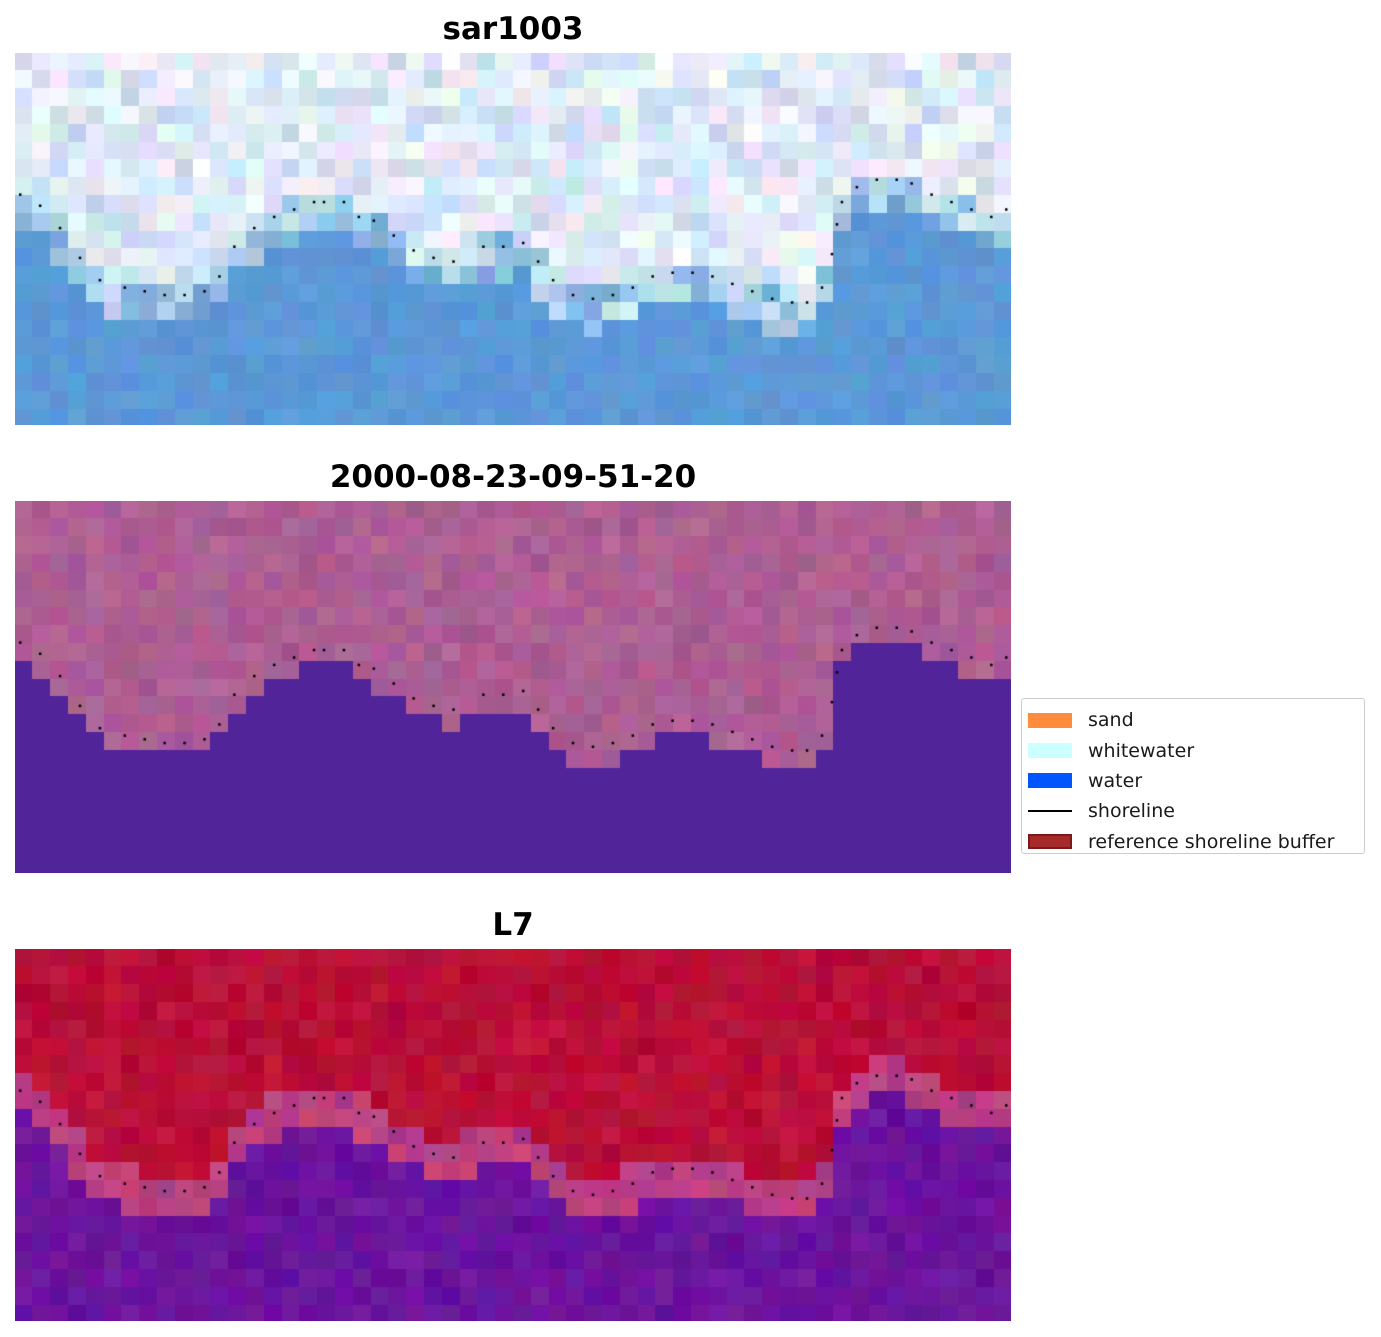 The height and width of the screenshot is (1337, 1381). What do you see at coordinates (1196, 781) in the screenshot?
I see `legend-item-water: water` at bounding box center [1196, 781].